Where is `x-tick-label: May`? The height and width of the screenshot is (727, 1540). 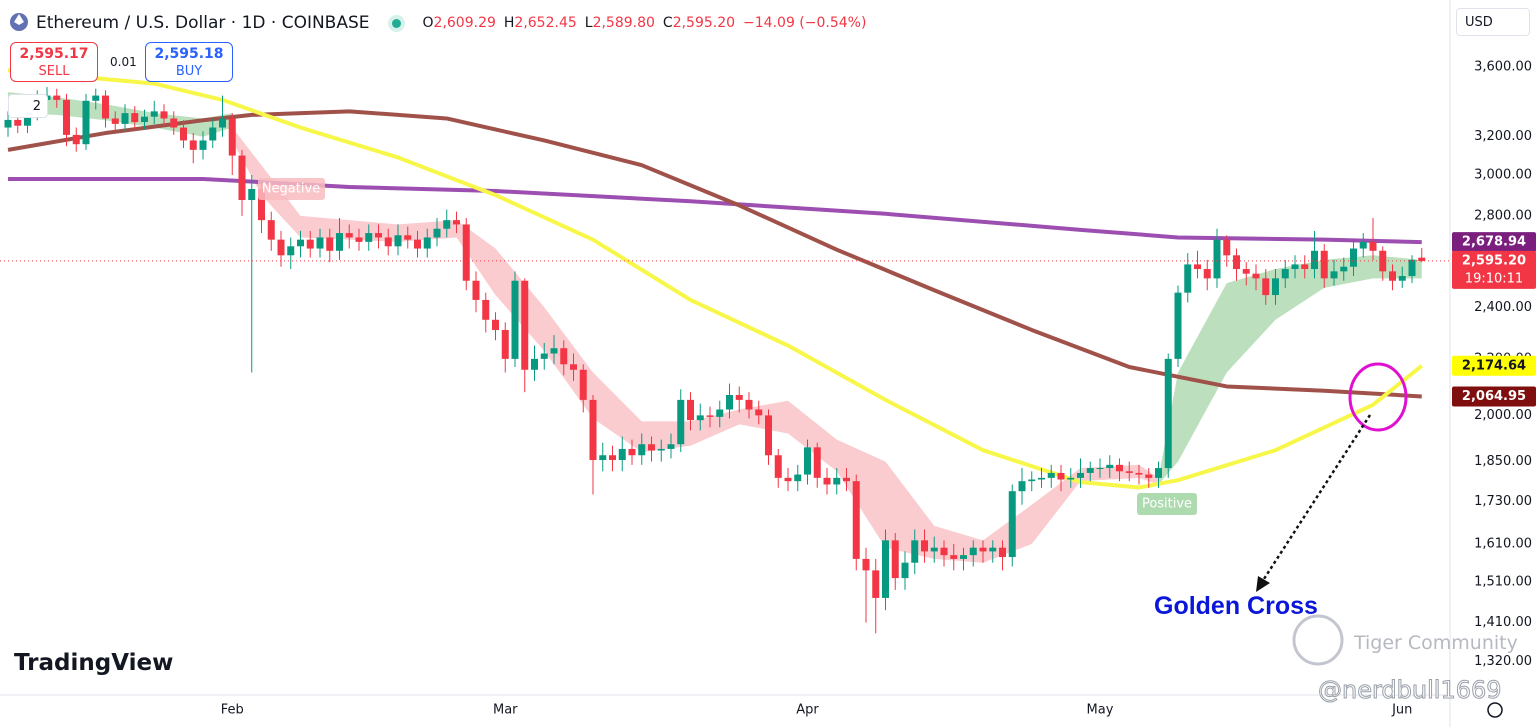 x-tick-label: May is located at coordinates (1100, 710).